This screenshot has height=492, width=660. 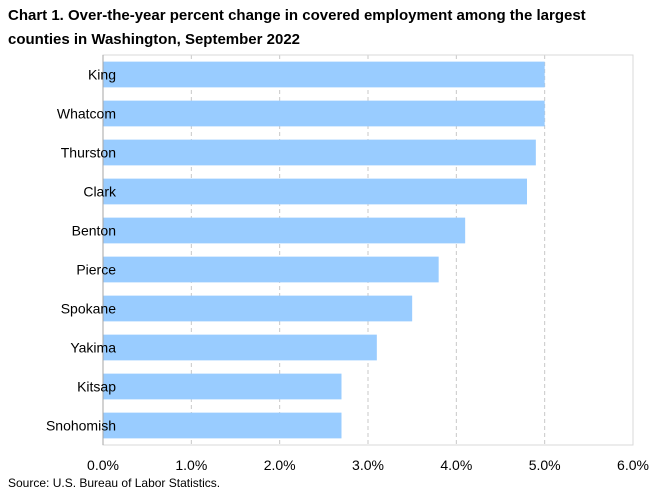 What do you see at coordinates (88, 309) in the screenshot?
I see `category-label: Spokane` at bounding box center [88, 309].